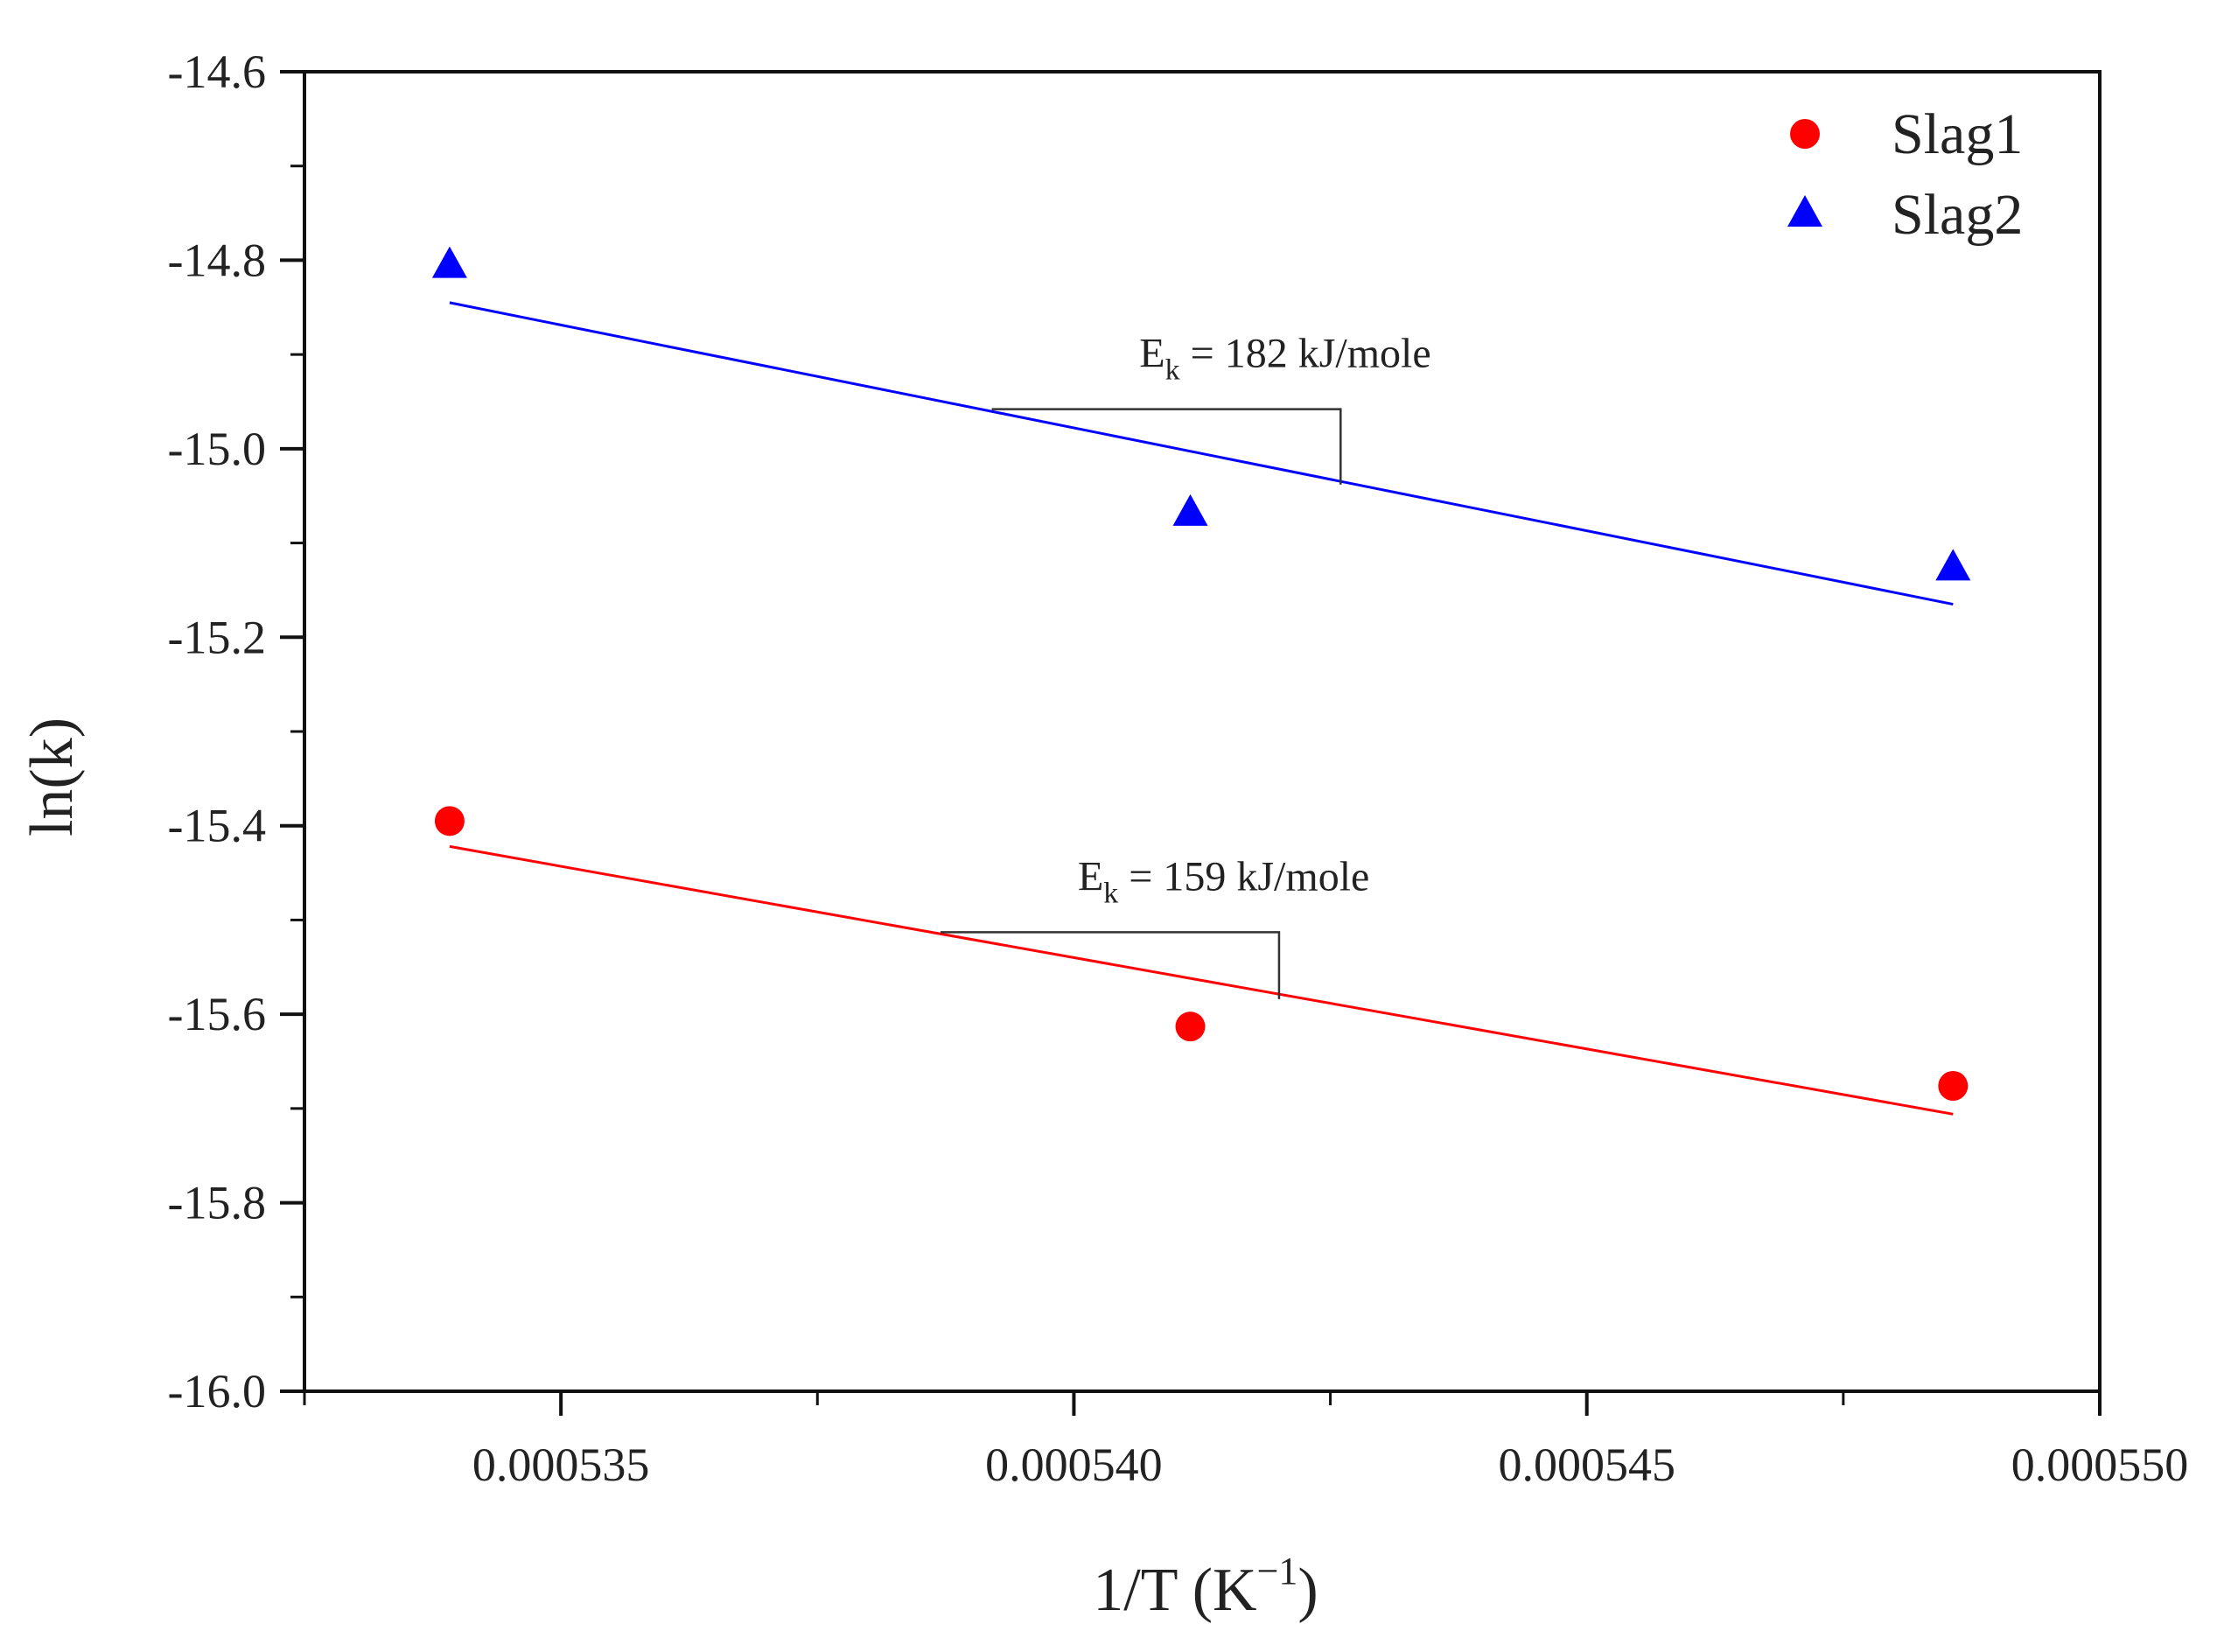 This screenshot has width=2224, height=1652. What do you see at coordinates (1243, 876) in the screenshot?
I see `label-rest: = 159 kJ/mole` at bounding box center [1243, 876].